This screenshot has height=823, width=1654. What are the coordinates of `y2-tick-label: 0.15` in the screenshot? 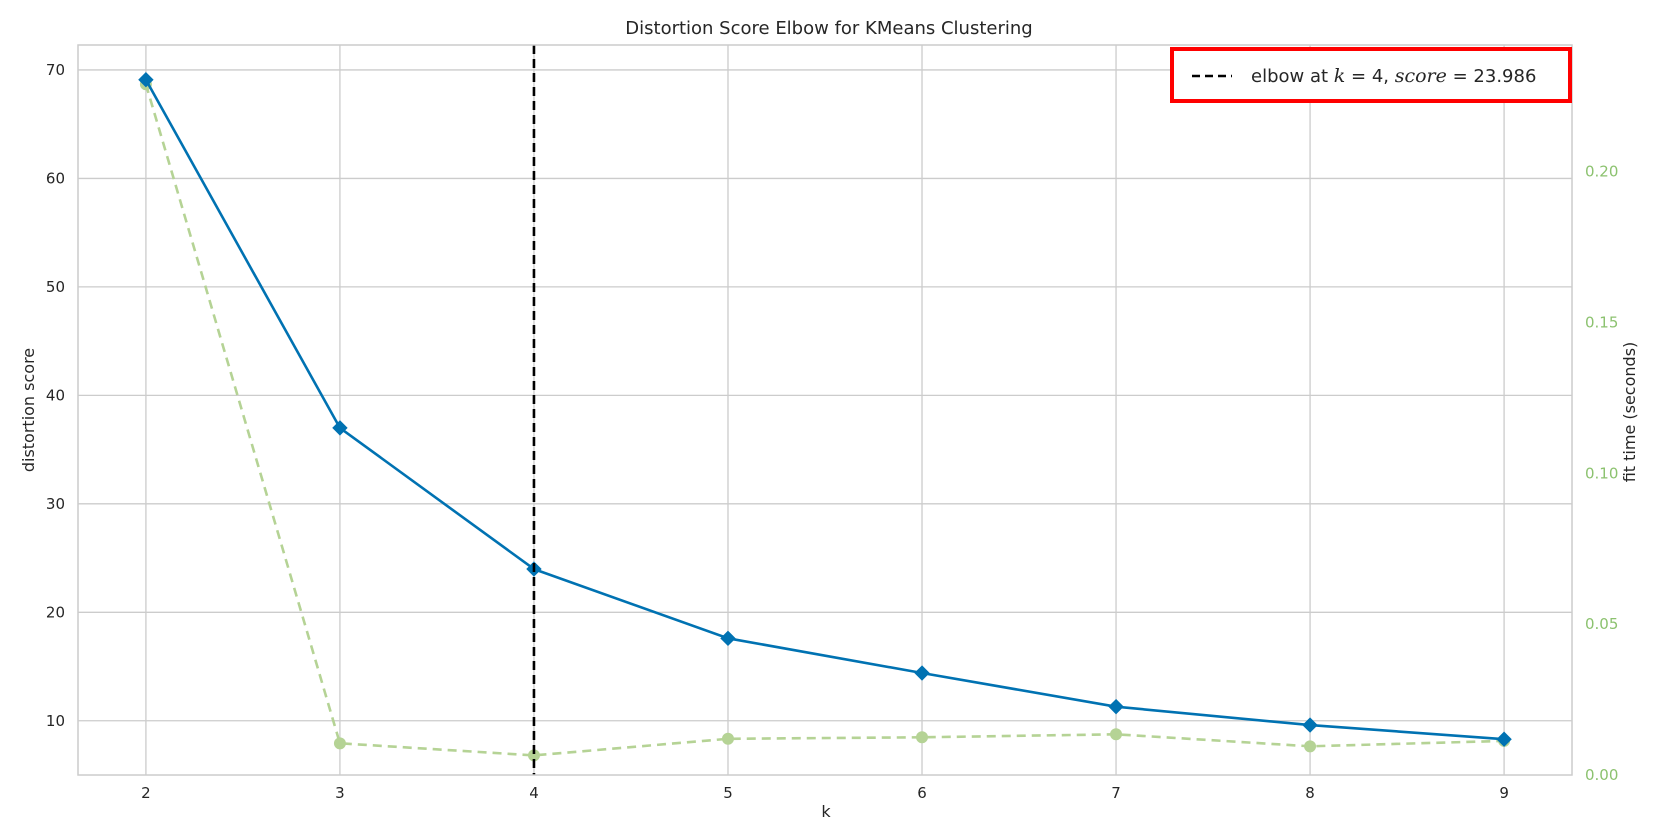 It's located at (1601, 323).